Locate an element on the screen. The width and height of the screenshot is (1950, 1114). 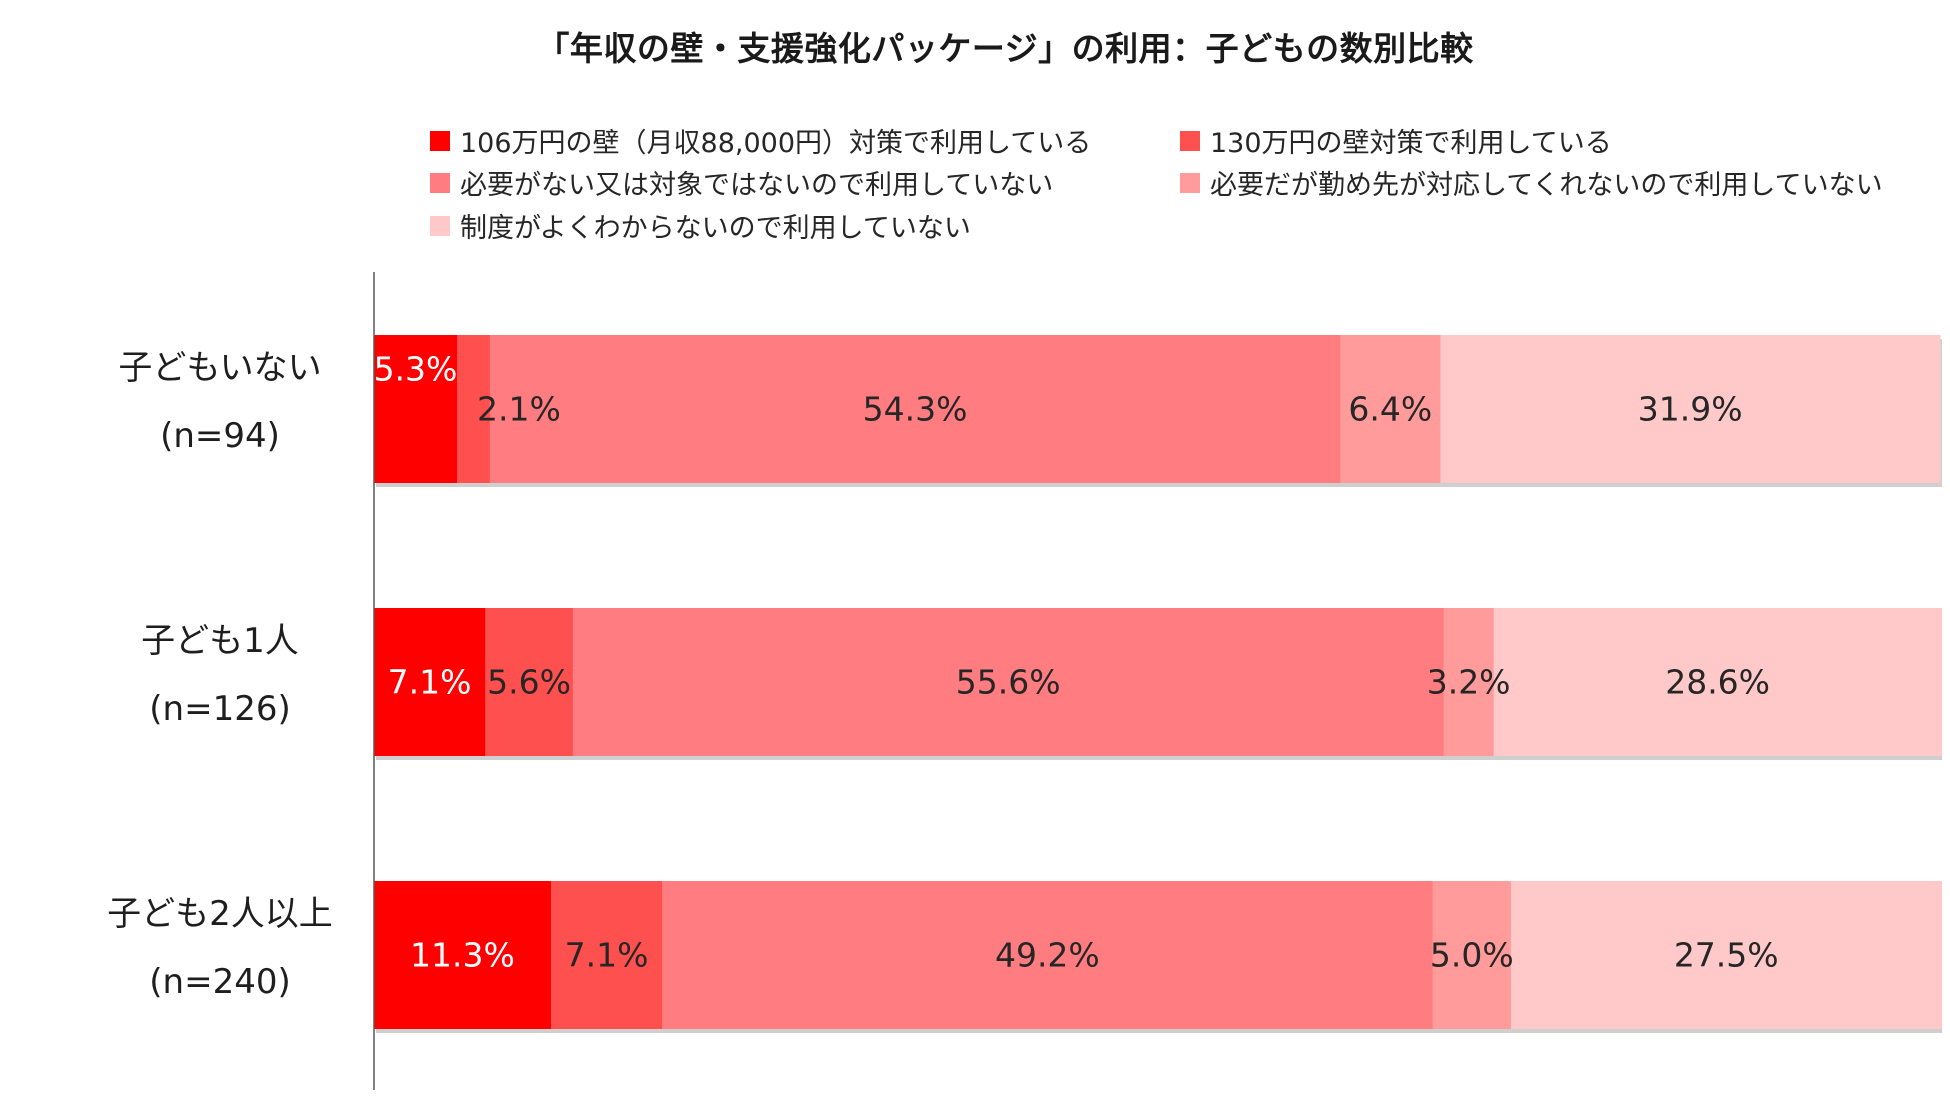
category-n: (n=126) is located at coordinates (220, 709).